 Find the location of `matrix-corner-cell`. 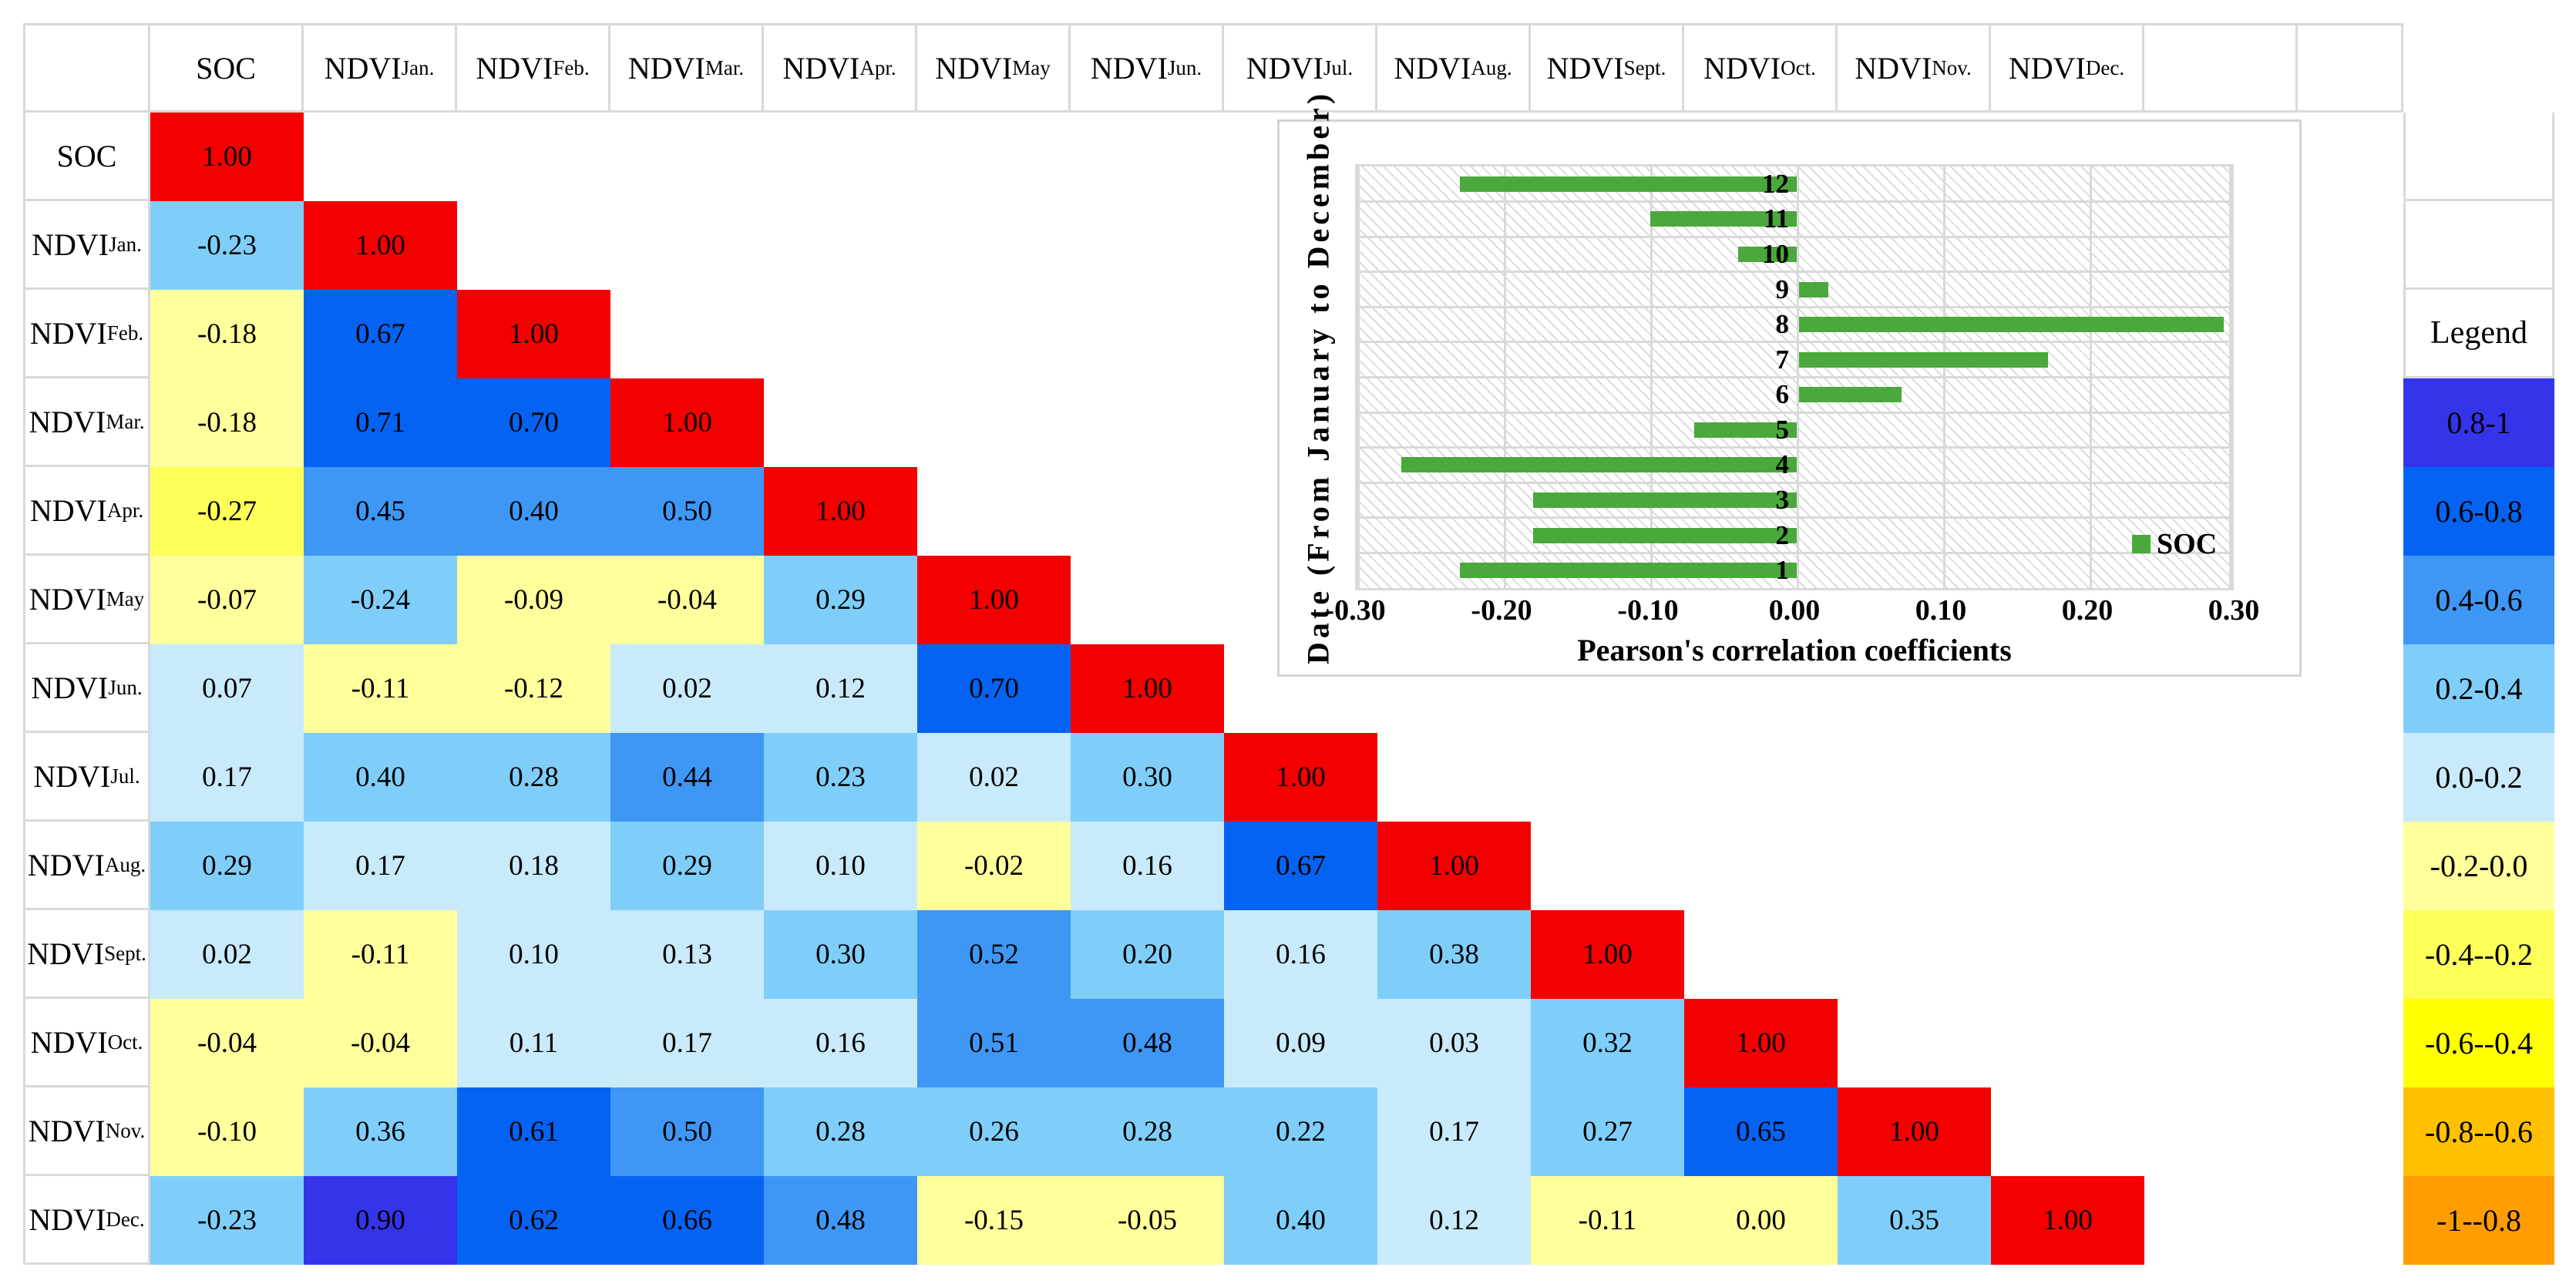

matrix-corner-cell is located at coordinates (86, 68).